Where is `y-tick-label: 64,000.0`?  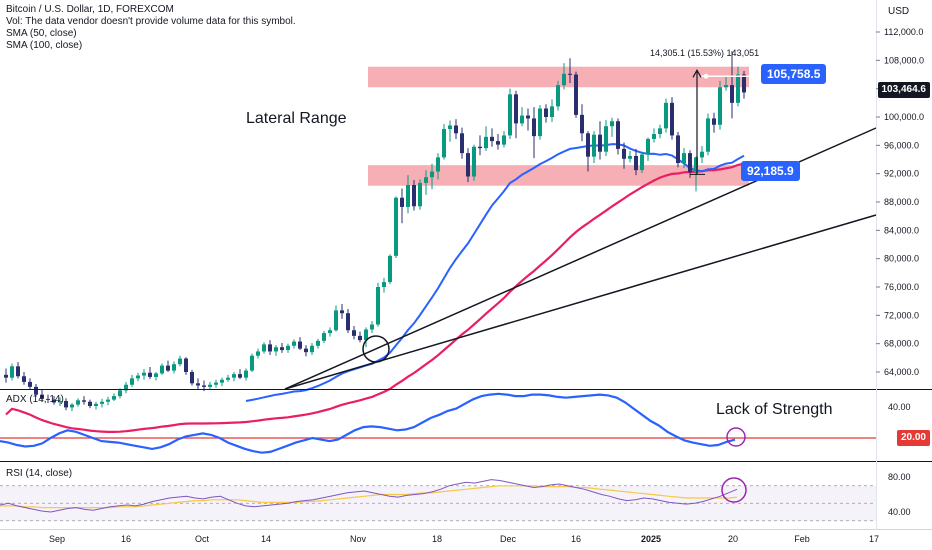 y-tick-label: 64,000.0 is located at coordinates (901, 372).